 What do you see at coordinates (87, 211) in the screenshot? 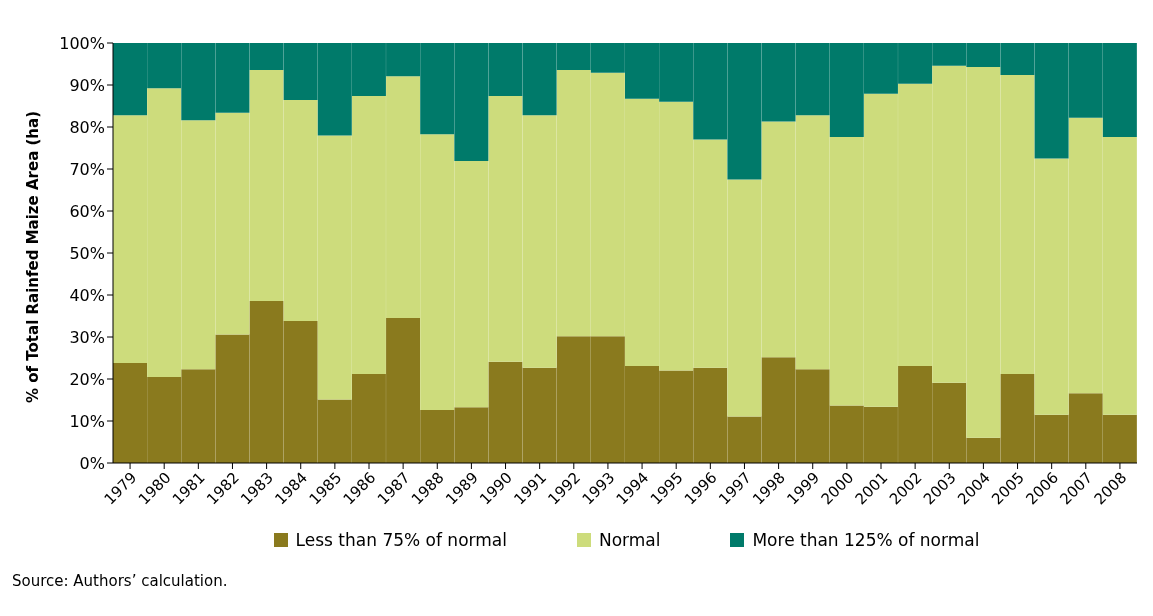
I see `y-tick-label: 60%` at bounding box center [87, 211].